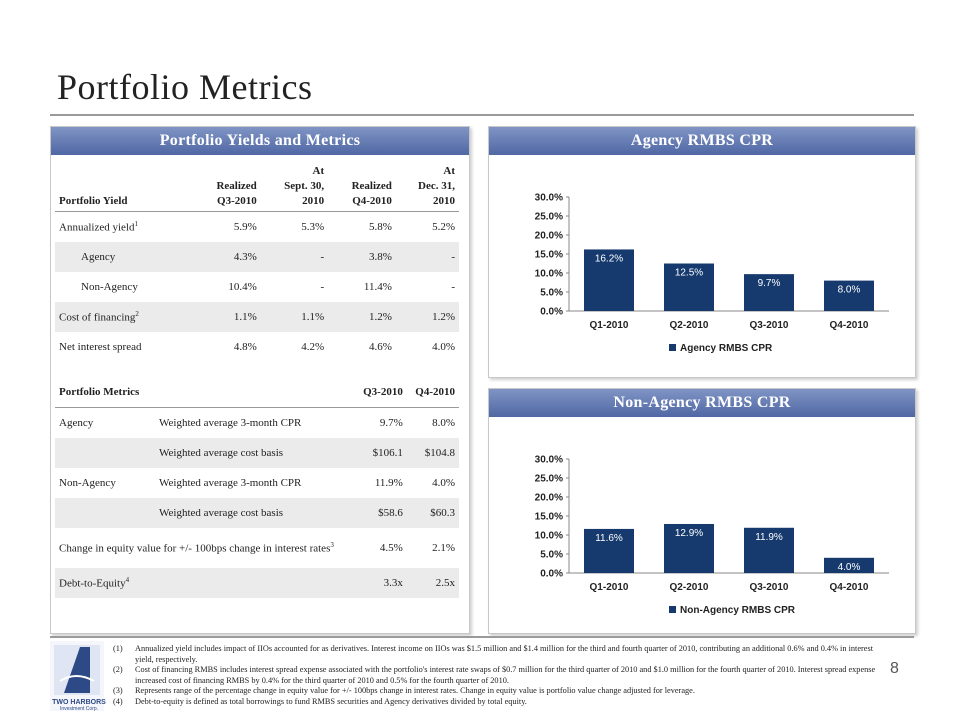 The height and width of the screenshot is (720, 960). What do you see at coordinates (118, 670) in the screenshot?
I see `footnote-number: (2)` at bounding box center [118, 670].